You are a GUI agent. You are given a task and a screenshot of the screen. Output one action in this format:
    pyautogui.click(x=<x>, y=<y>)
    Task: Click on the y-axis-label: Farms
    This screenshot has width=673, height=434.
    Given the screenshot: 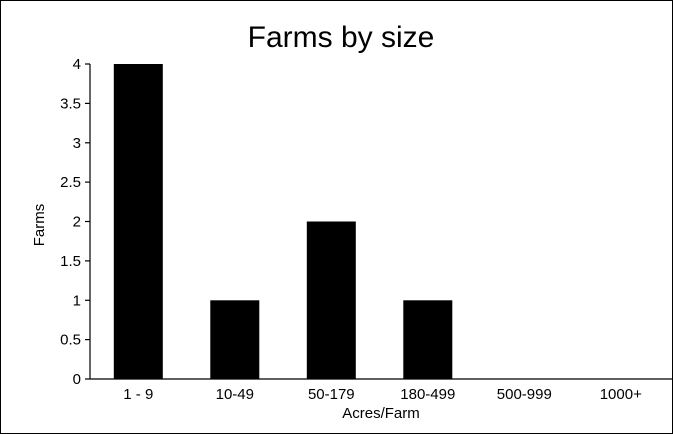 What is the action you would take?
    pyautogui.click(x=39, y=225)
    